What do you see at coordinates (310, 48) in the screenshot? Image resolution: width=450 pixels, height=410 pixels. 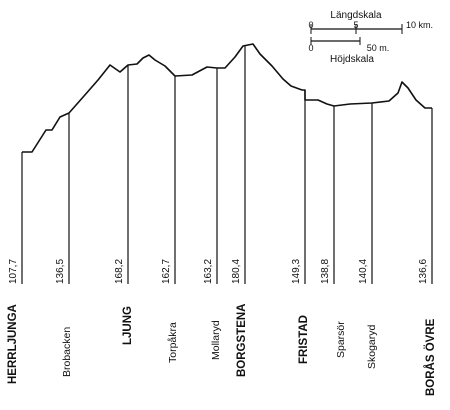 I see `height-scale-label-0: 0` at bounding box center [310, 48].